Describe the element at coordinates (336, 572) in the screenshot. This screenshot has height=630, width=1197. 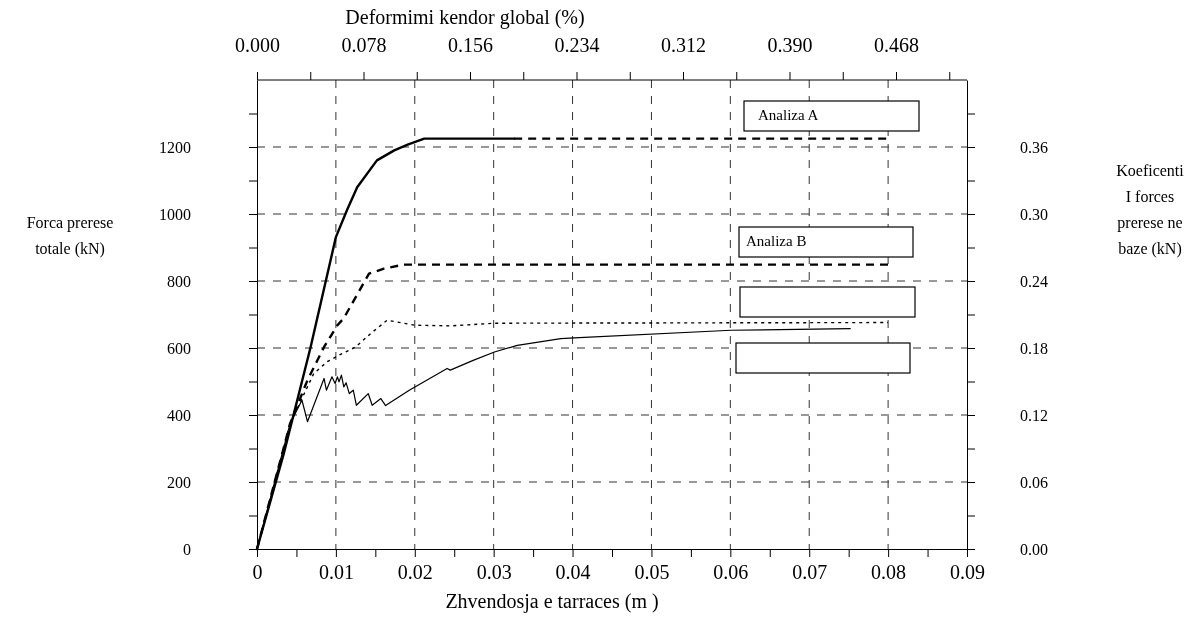
I see `x-tick-label: 0.01` at that location.